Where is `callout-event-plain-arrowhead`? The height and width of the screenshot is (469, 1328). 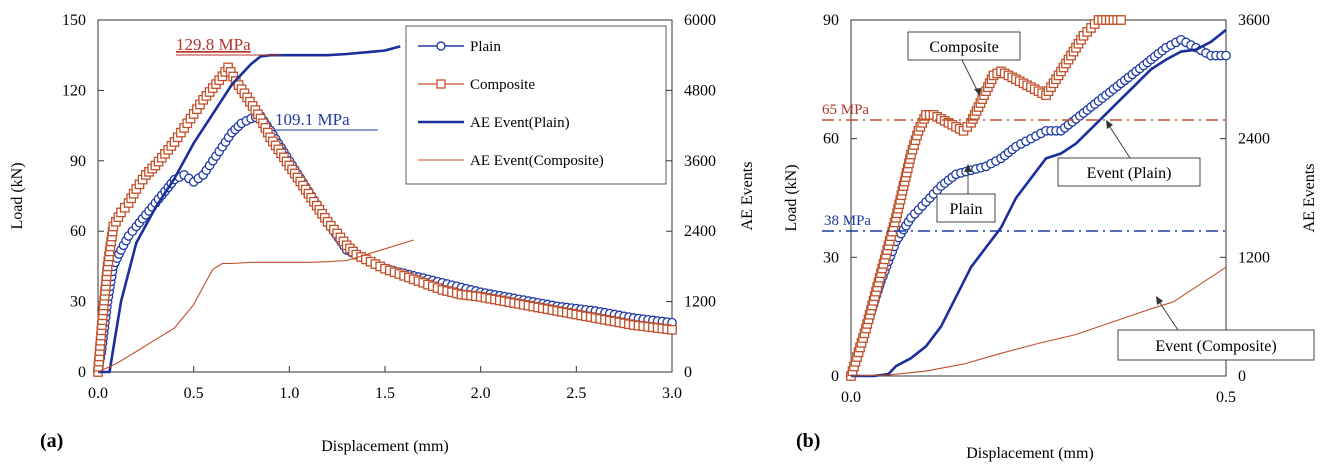 callout-event-plain-arrowhead is located at coordinates (1109, 124).